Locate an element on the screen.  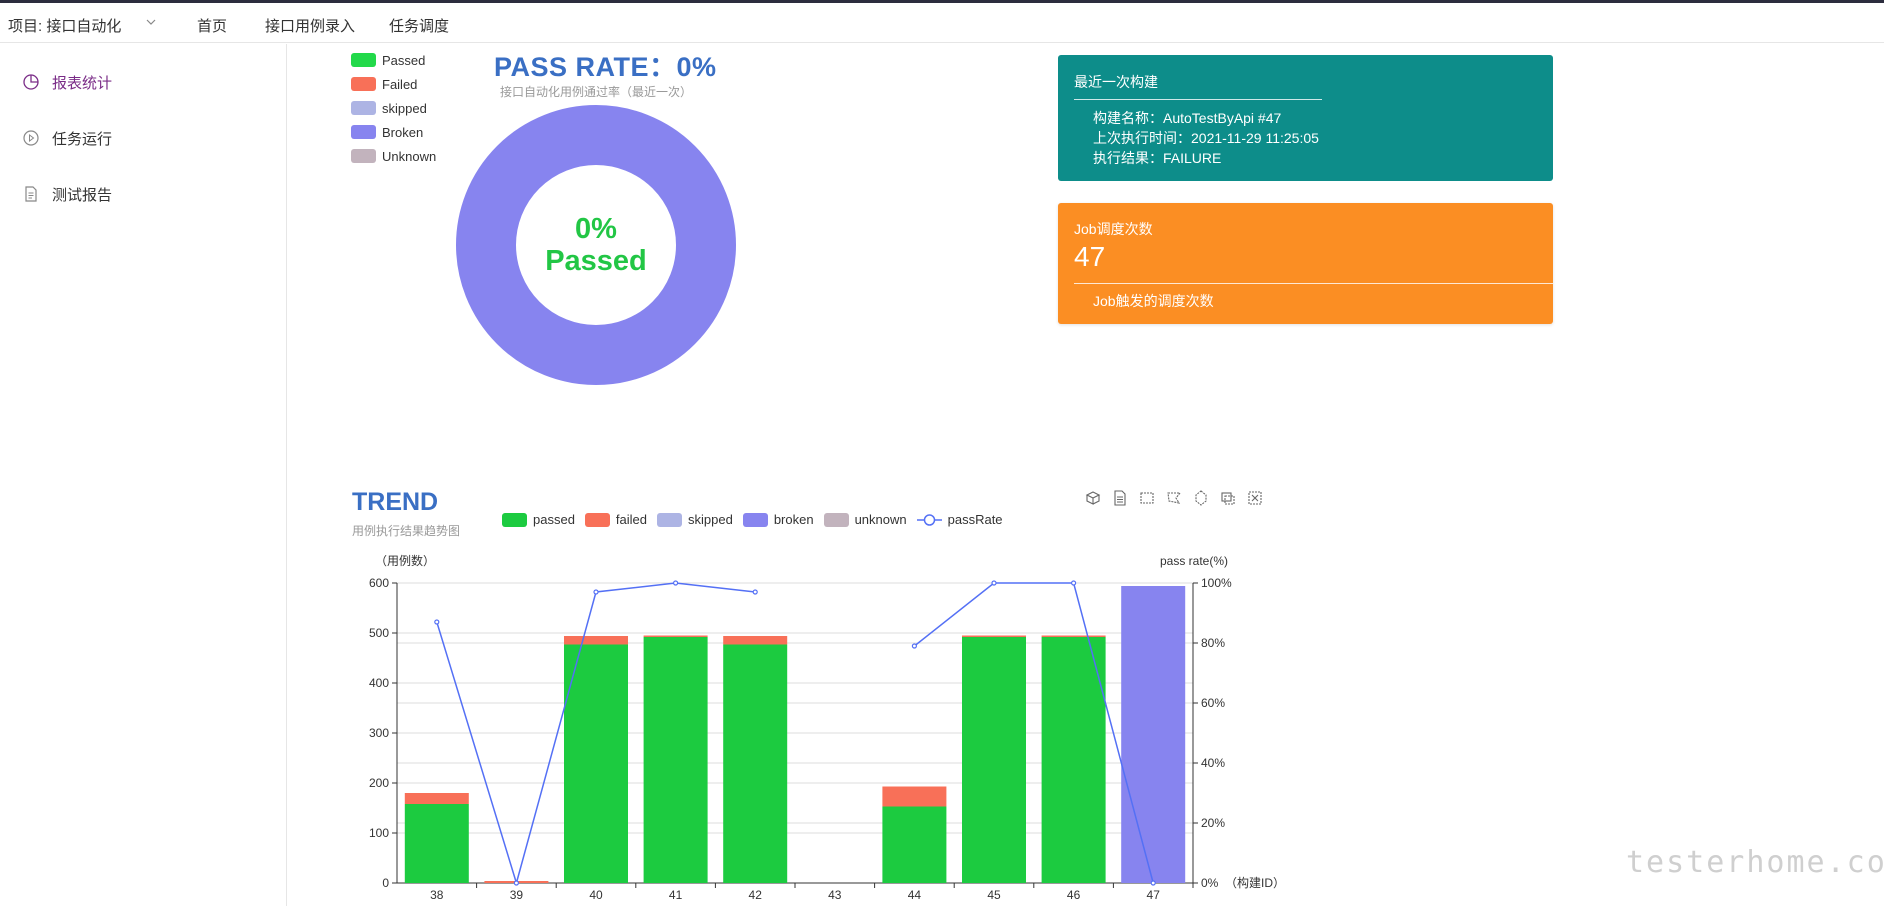
legend-label: Unknown is located at coordinates (409, 156).